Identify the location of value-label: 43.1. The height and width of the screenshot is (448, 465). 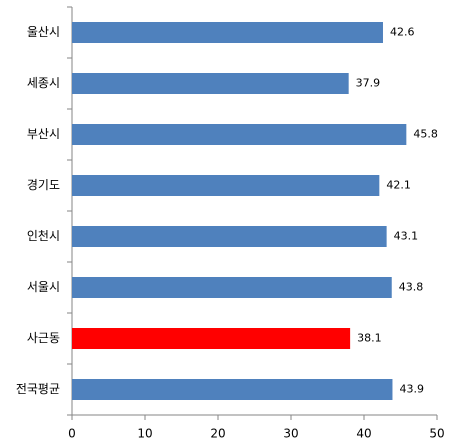
(406, 236).